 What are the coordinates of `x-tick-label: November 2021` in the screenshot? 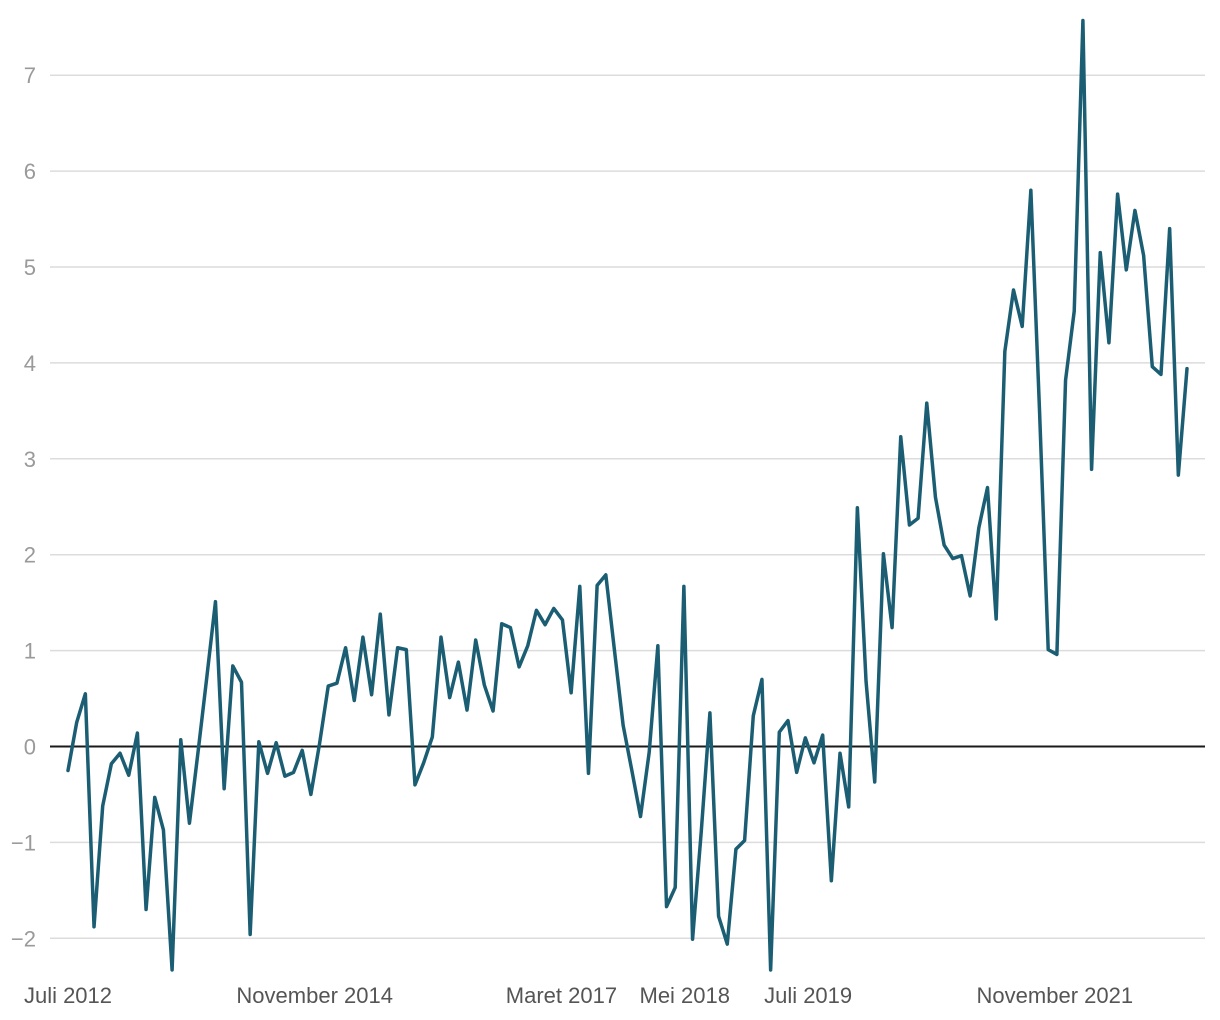 It's located at (1055, 995).